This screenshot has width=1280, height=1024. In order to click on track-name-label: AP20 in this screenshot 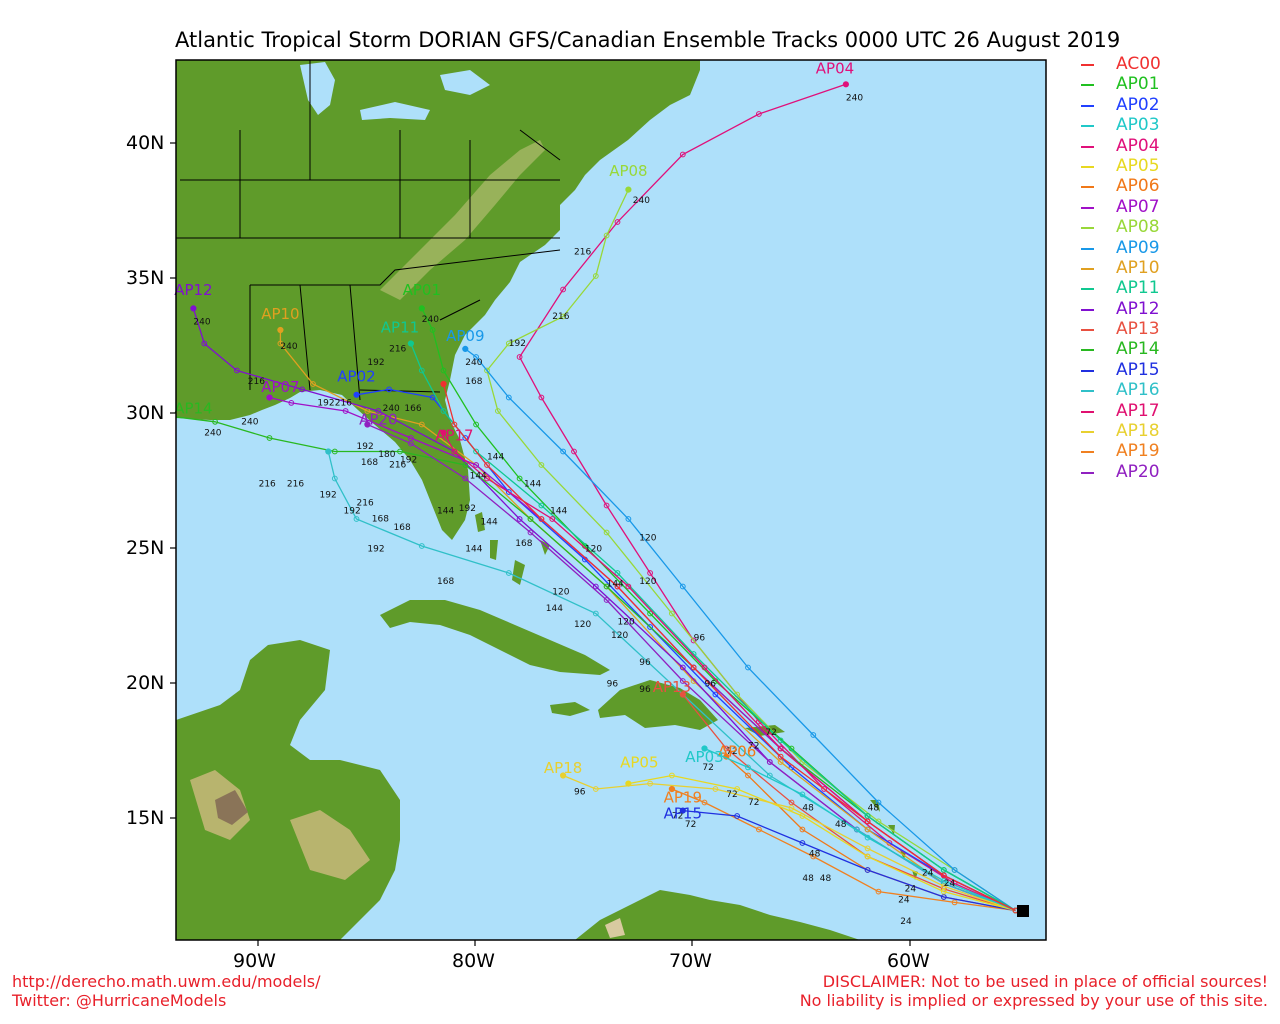, I will do `click(378, 420)`.